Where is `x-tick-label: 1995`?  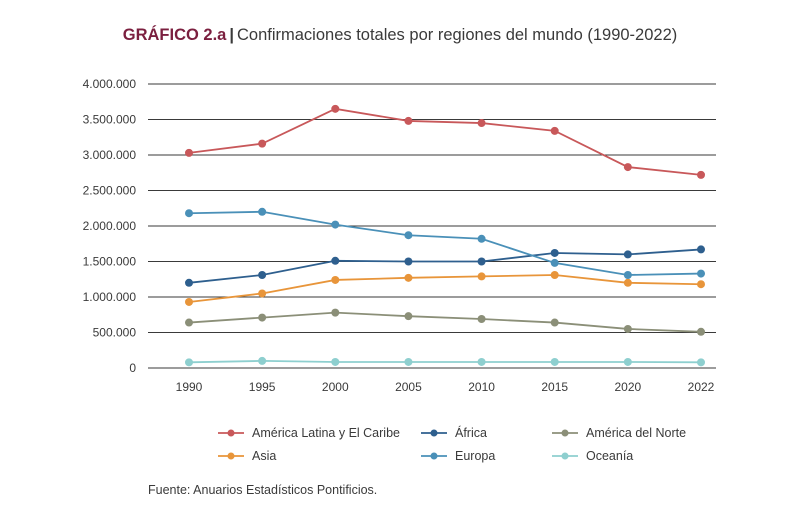 x-tick-label: 1995 is located at coordinates (262, 387).